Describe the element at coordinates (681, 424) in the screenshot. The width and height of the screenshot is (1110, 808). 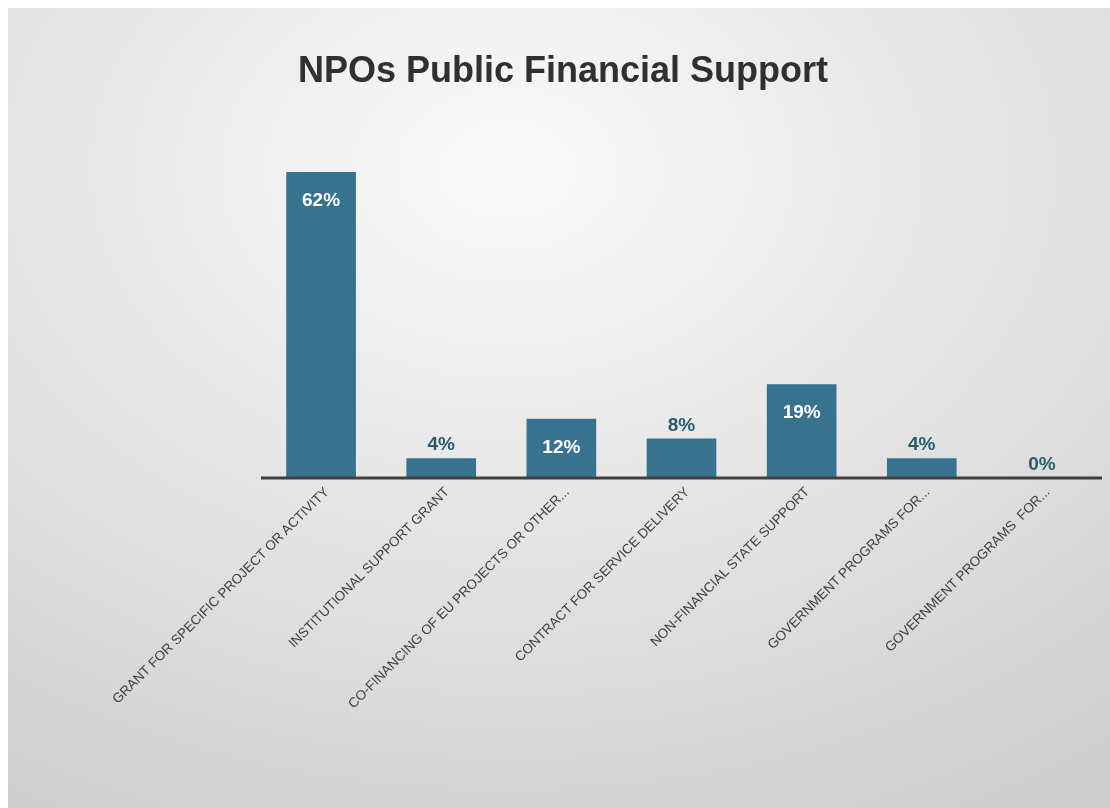
I see `data-label: 8%` at that location.